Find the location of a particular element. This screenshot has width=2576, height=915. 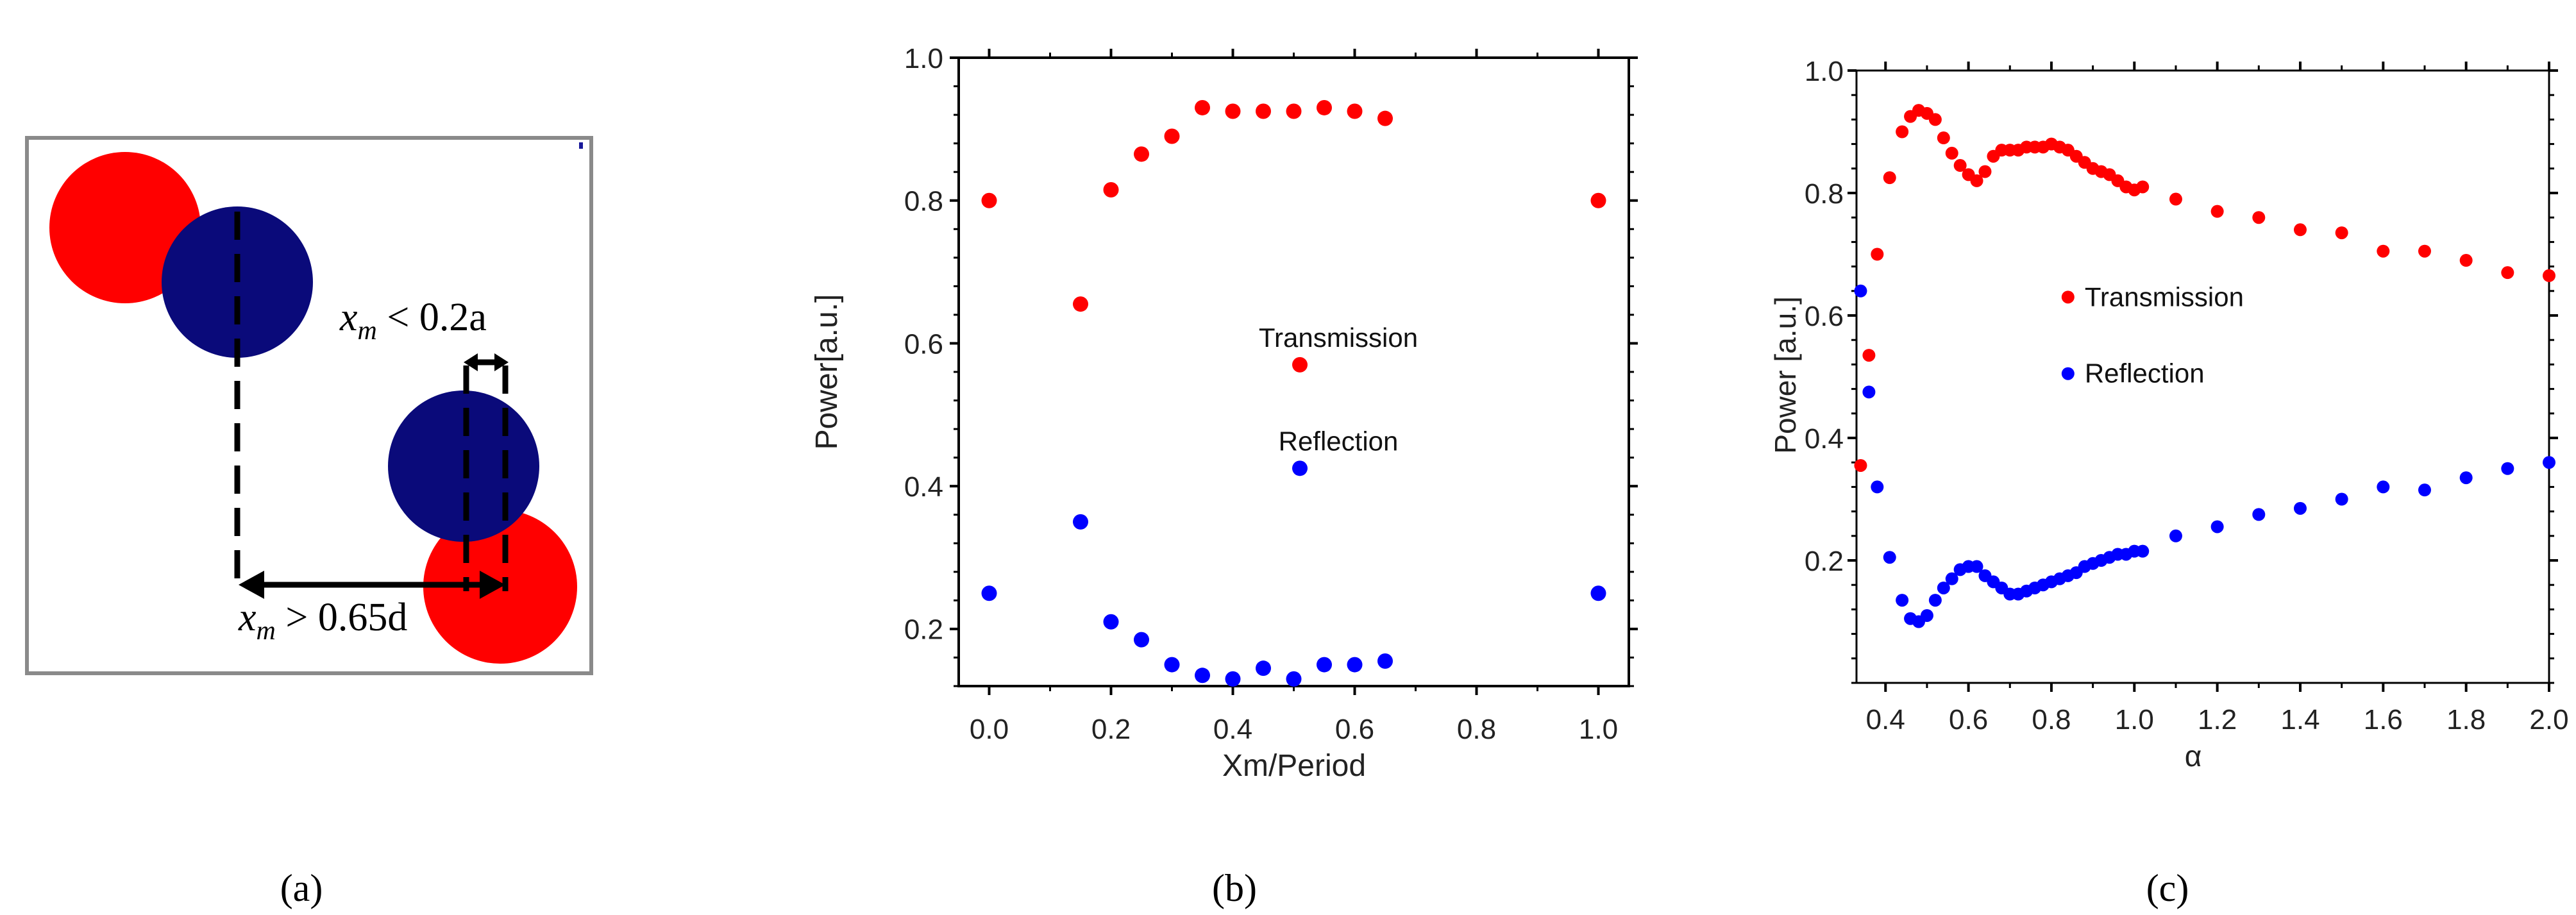

panel-label-c: (c) is located at coordinates (2167, 888).